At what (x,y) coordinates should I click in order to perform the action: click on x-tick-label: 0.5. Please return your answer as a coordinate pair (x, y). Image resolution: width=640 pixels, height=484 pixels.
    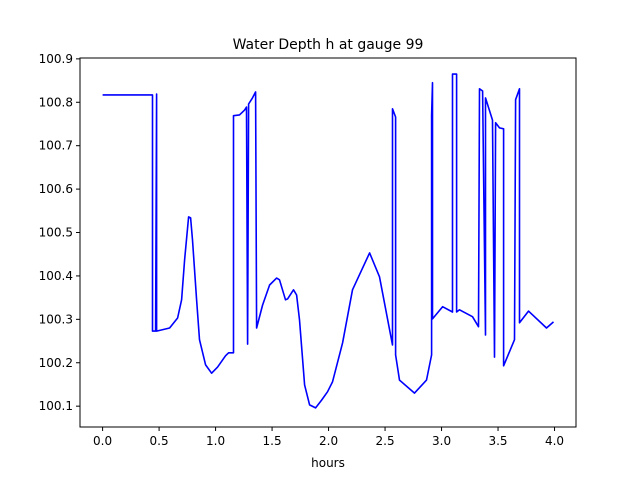
    Looking at the image, I should click on (159, 441).